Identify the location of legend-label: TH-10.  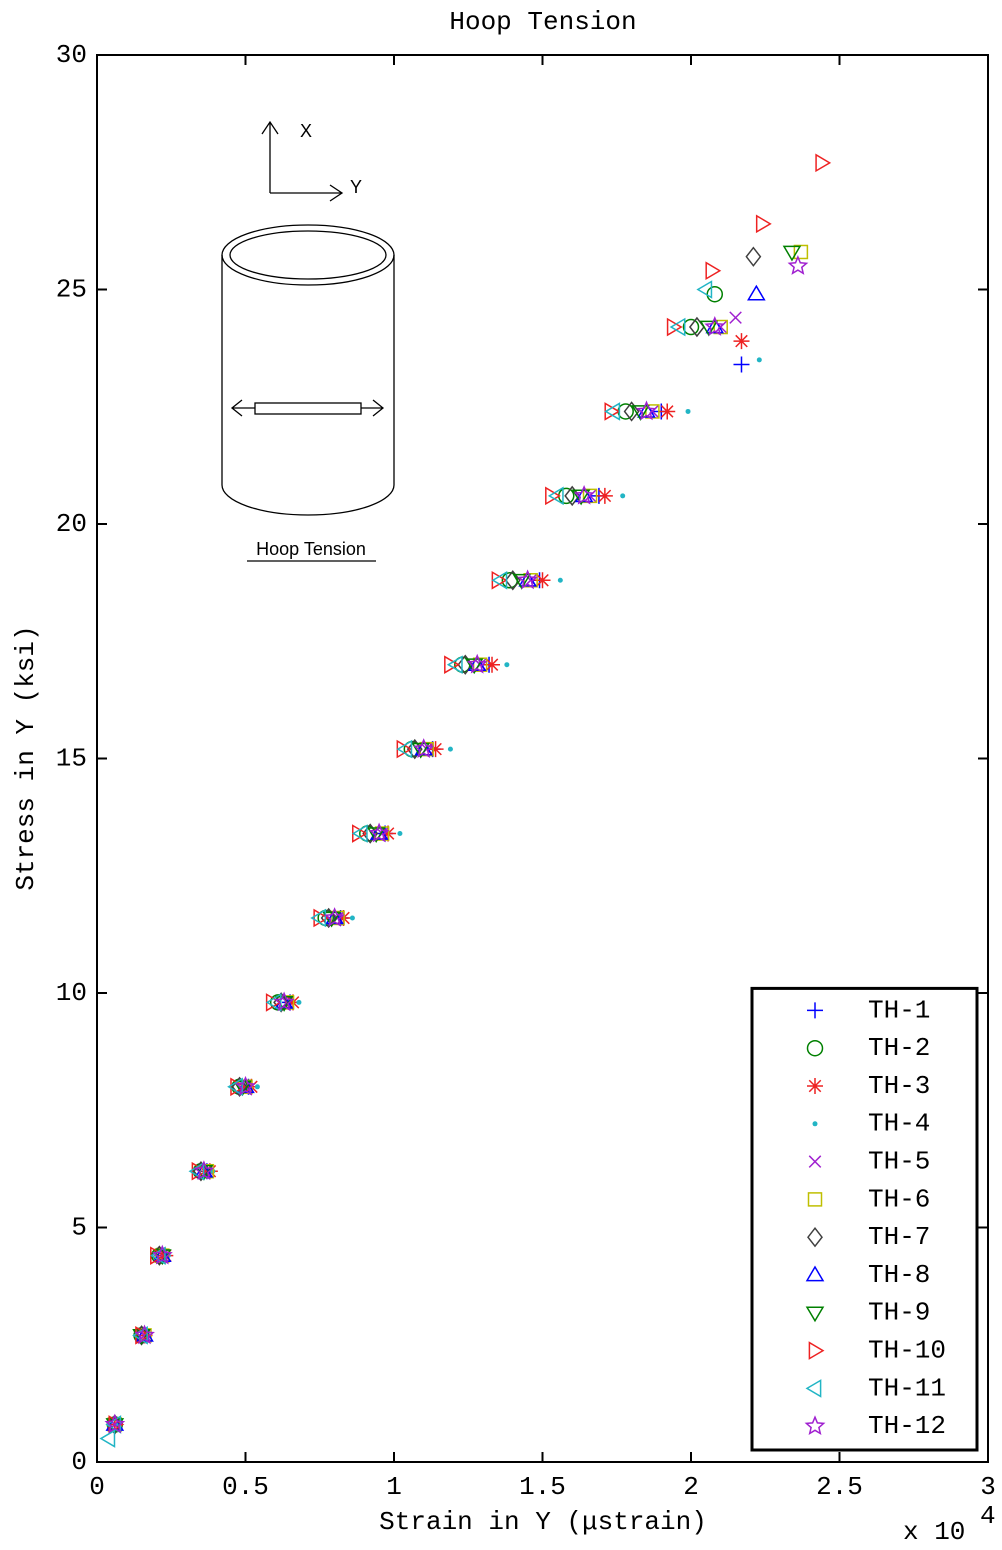
(907, 1350).